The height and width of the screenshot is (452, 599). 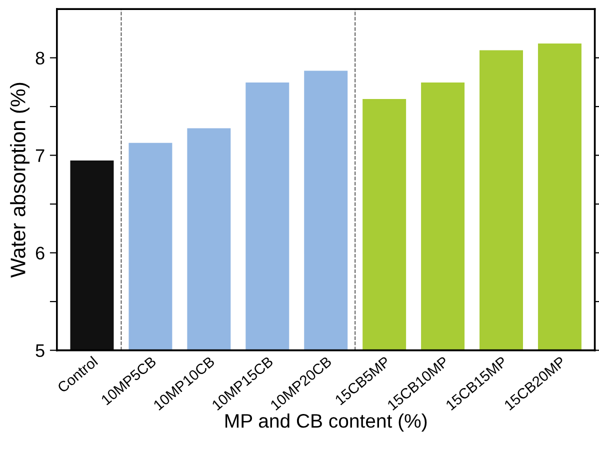 What do you see at coordinates (40, 351) in the screenshot?
I see `y-tick-label: 5` at bounding box center [40, 351].